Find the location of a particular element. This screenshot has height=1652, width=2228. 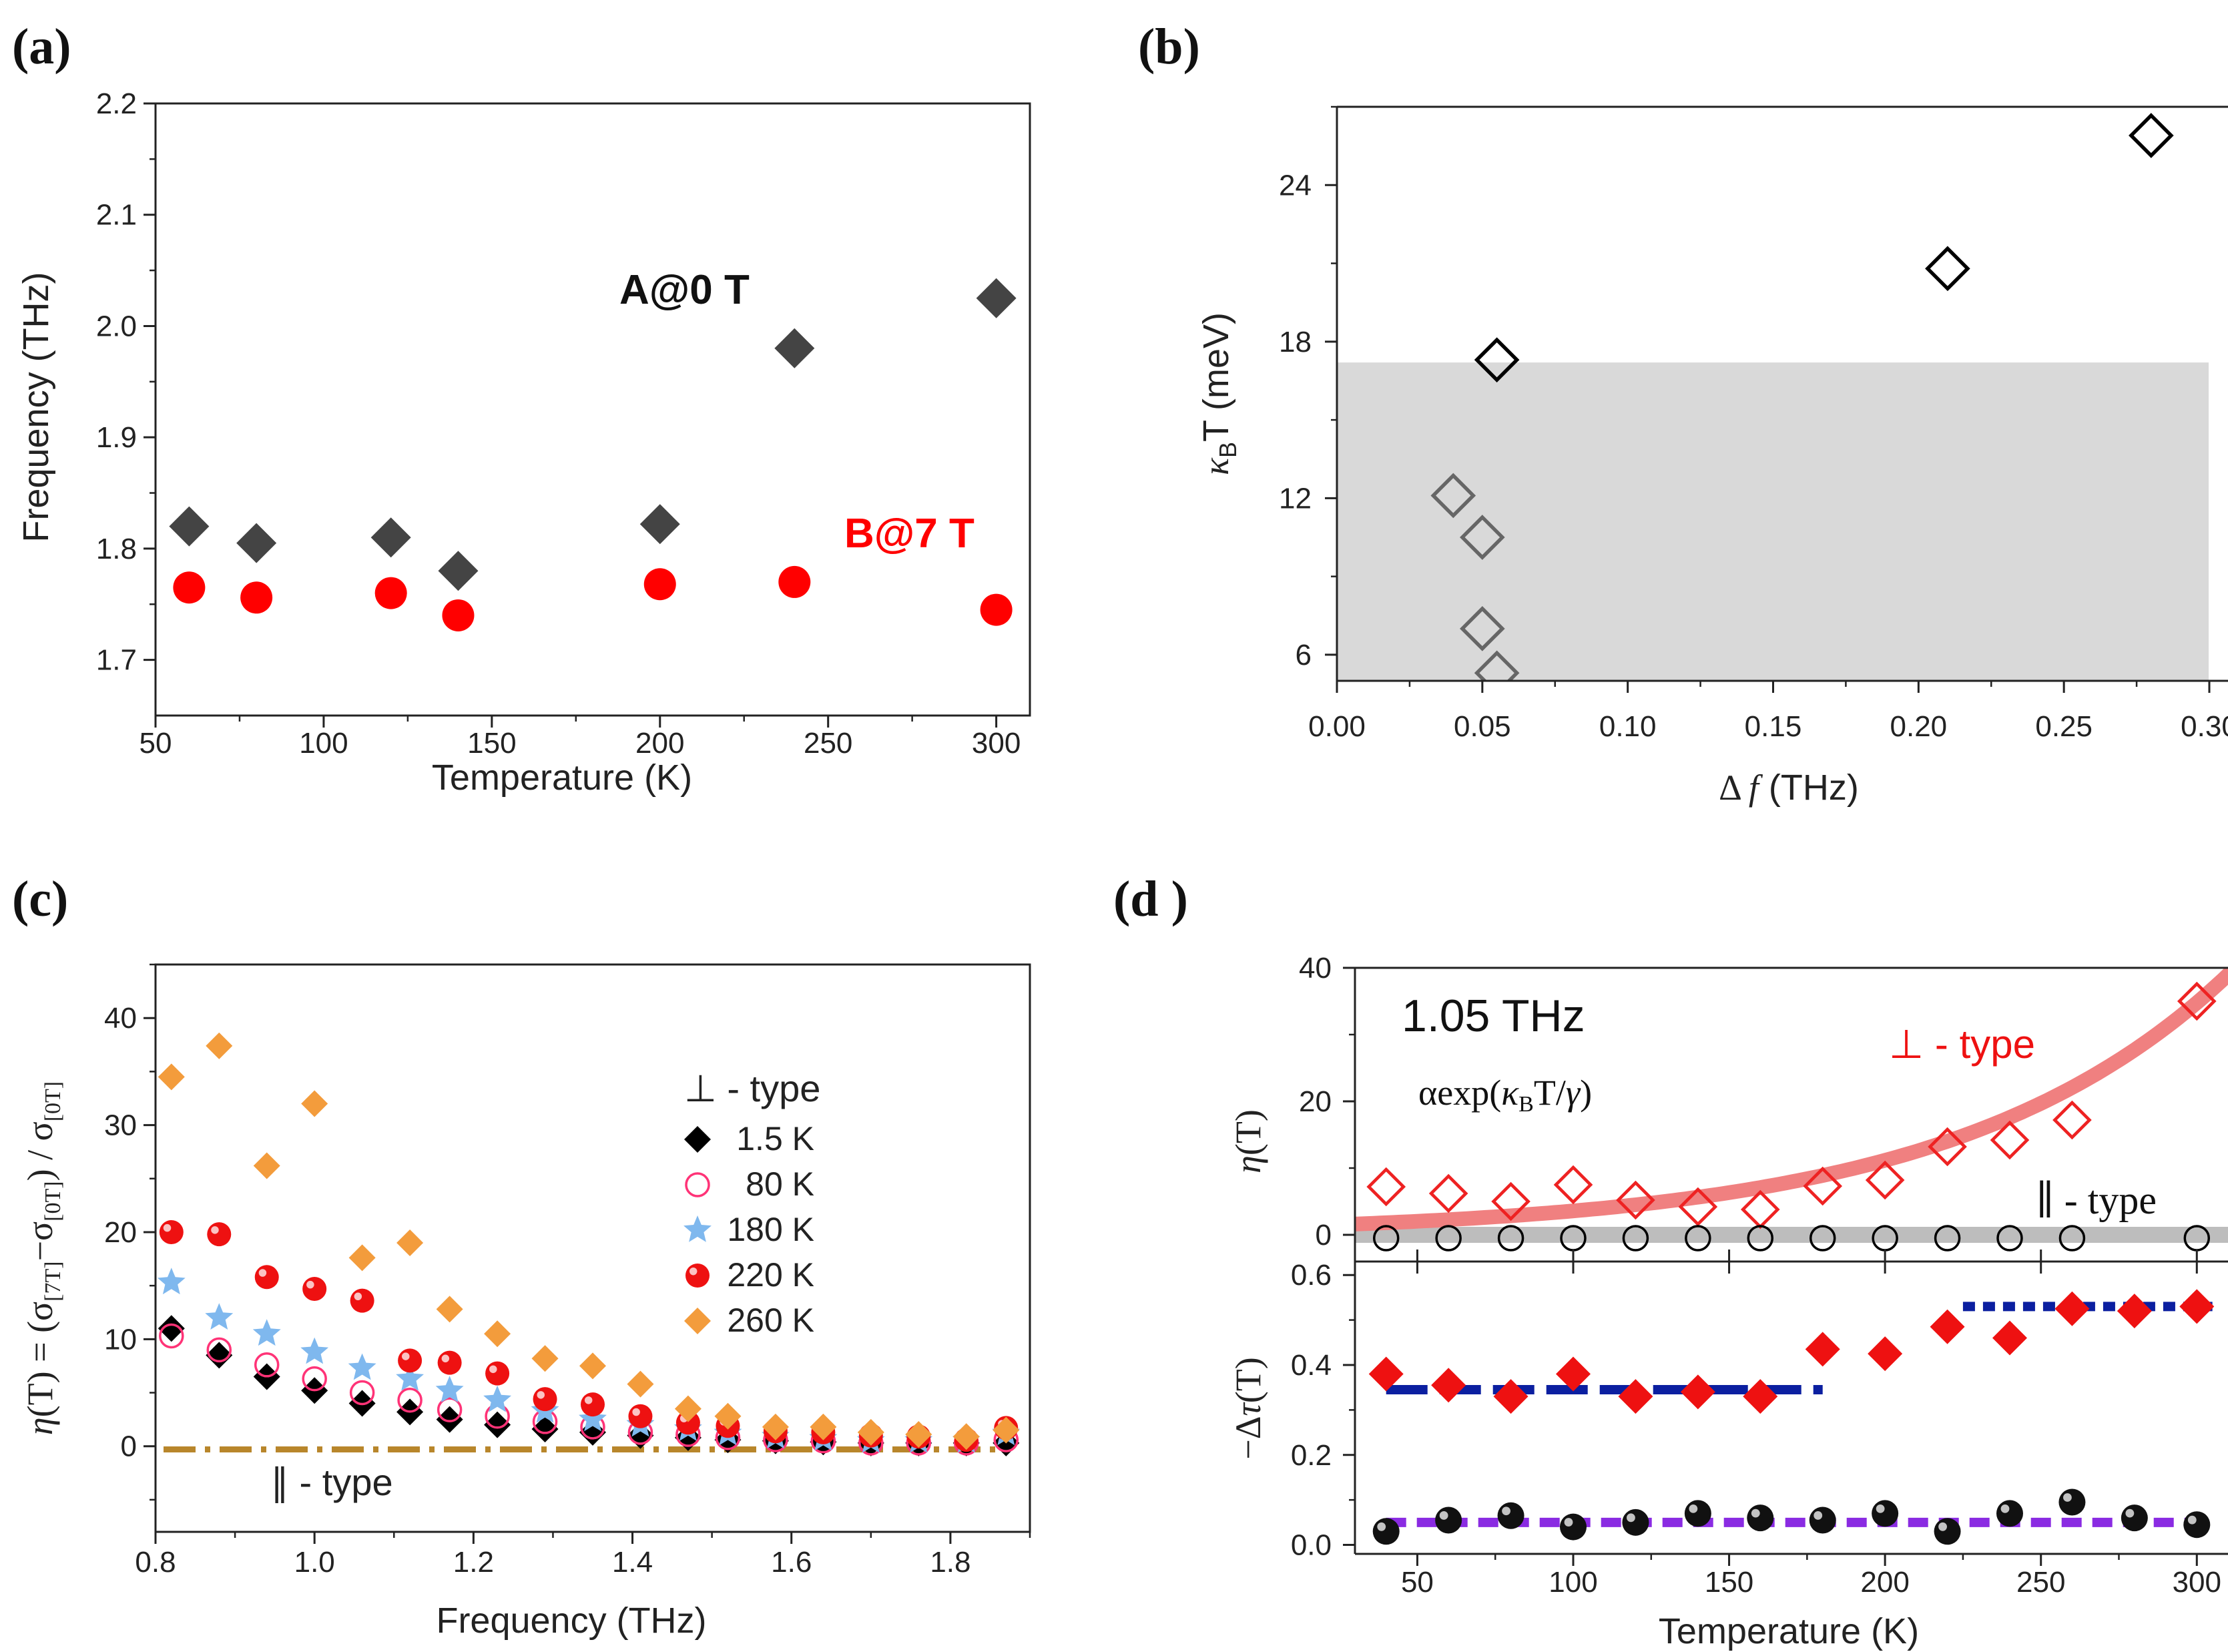

x-tick-label: 150 is located at coordinates (491, 743).